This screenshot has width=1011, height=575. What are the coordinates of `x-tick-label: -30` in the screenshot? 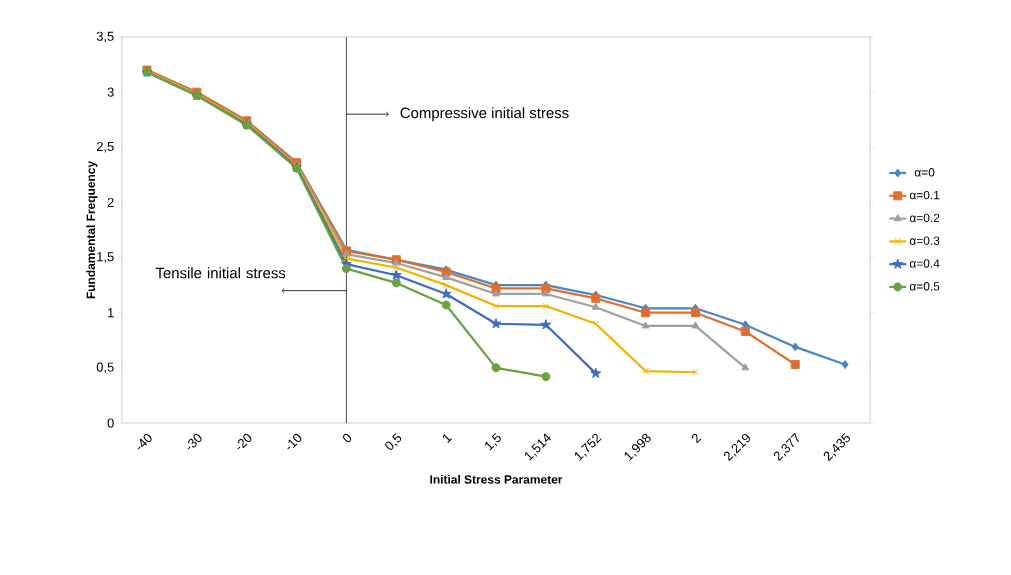 It's located at (194, 441).